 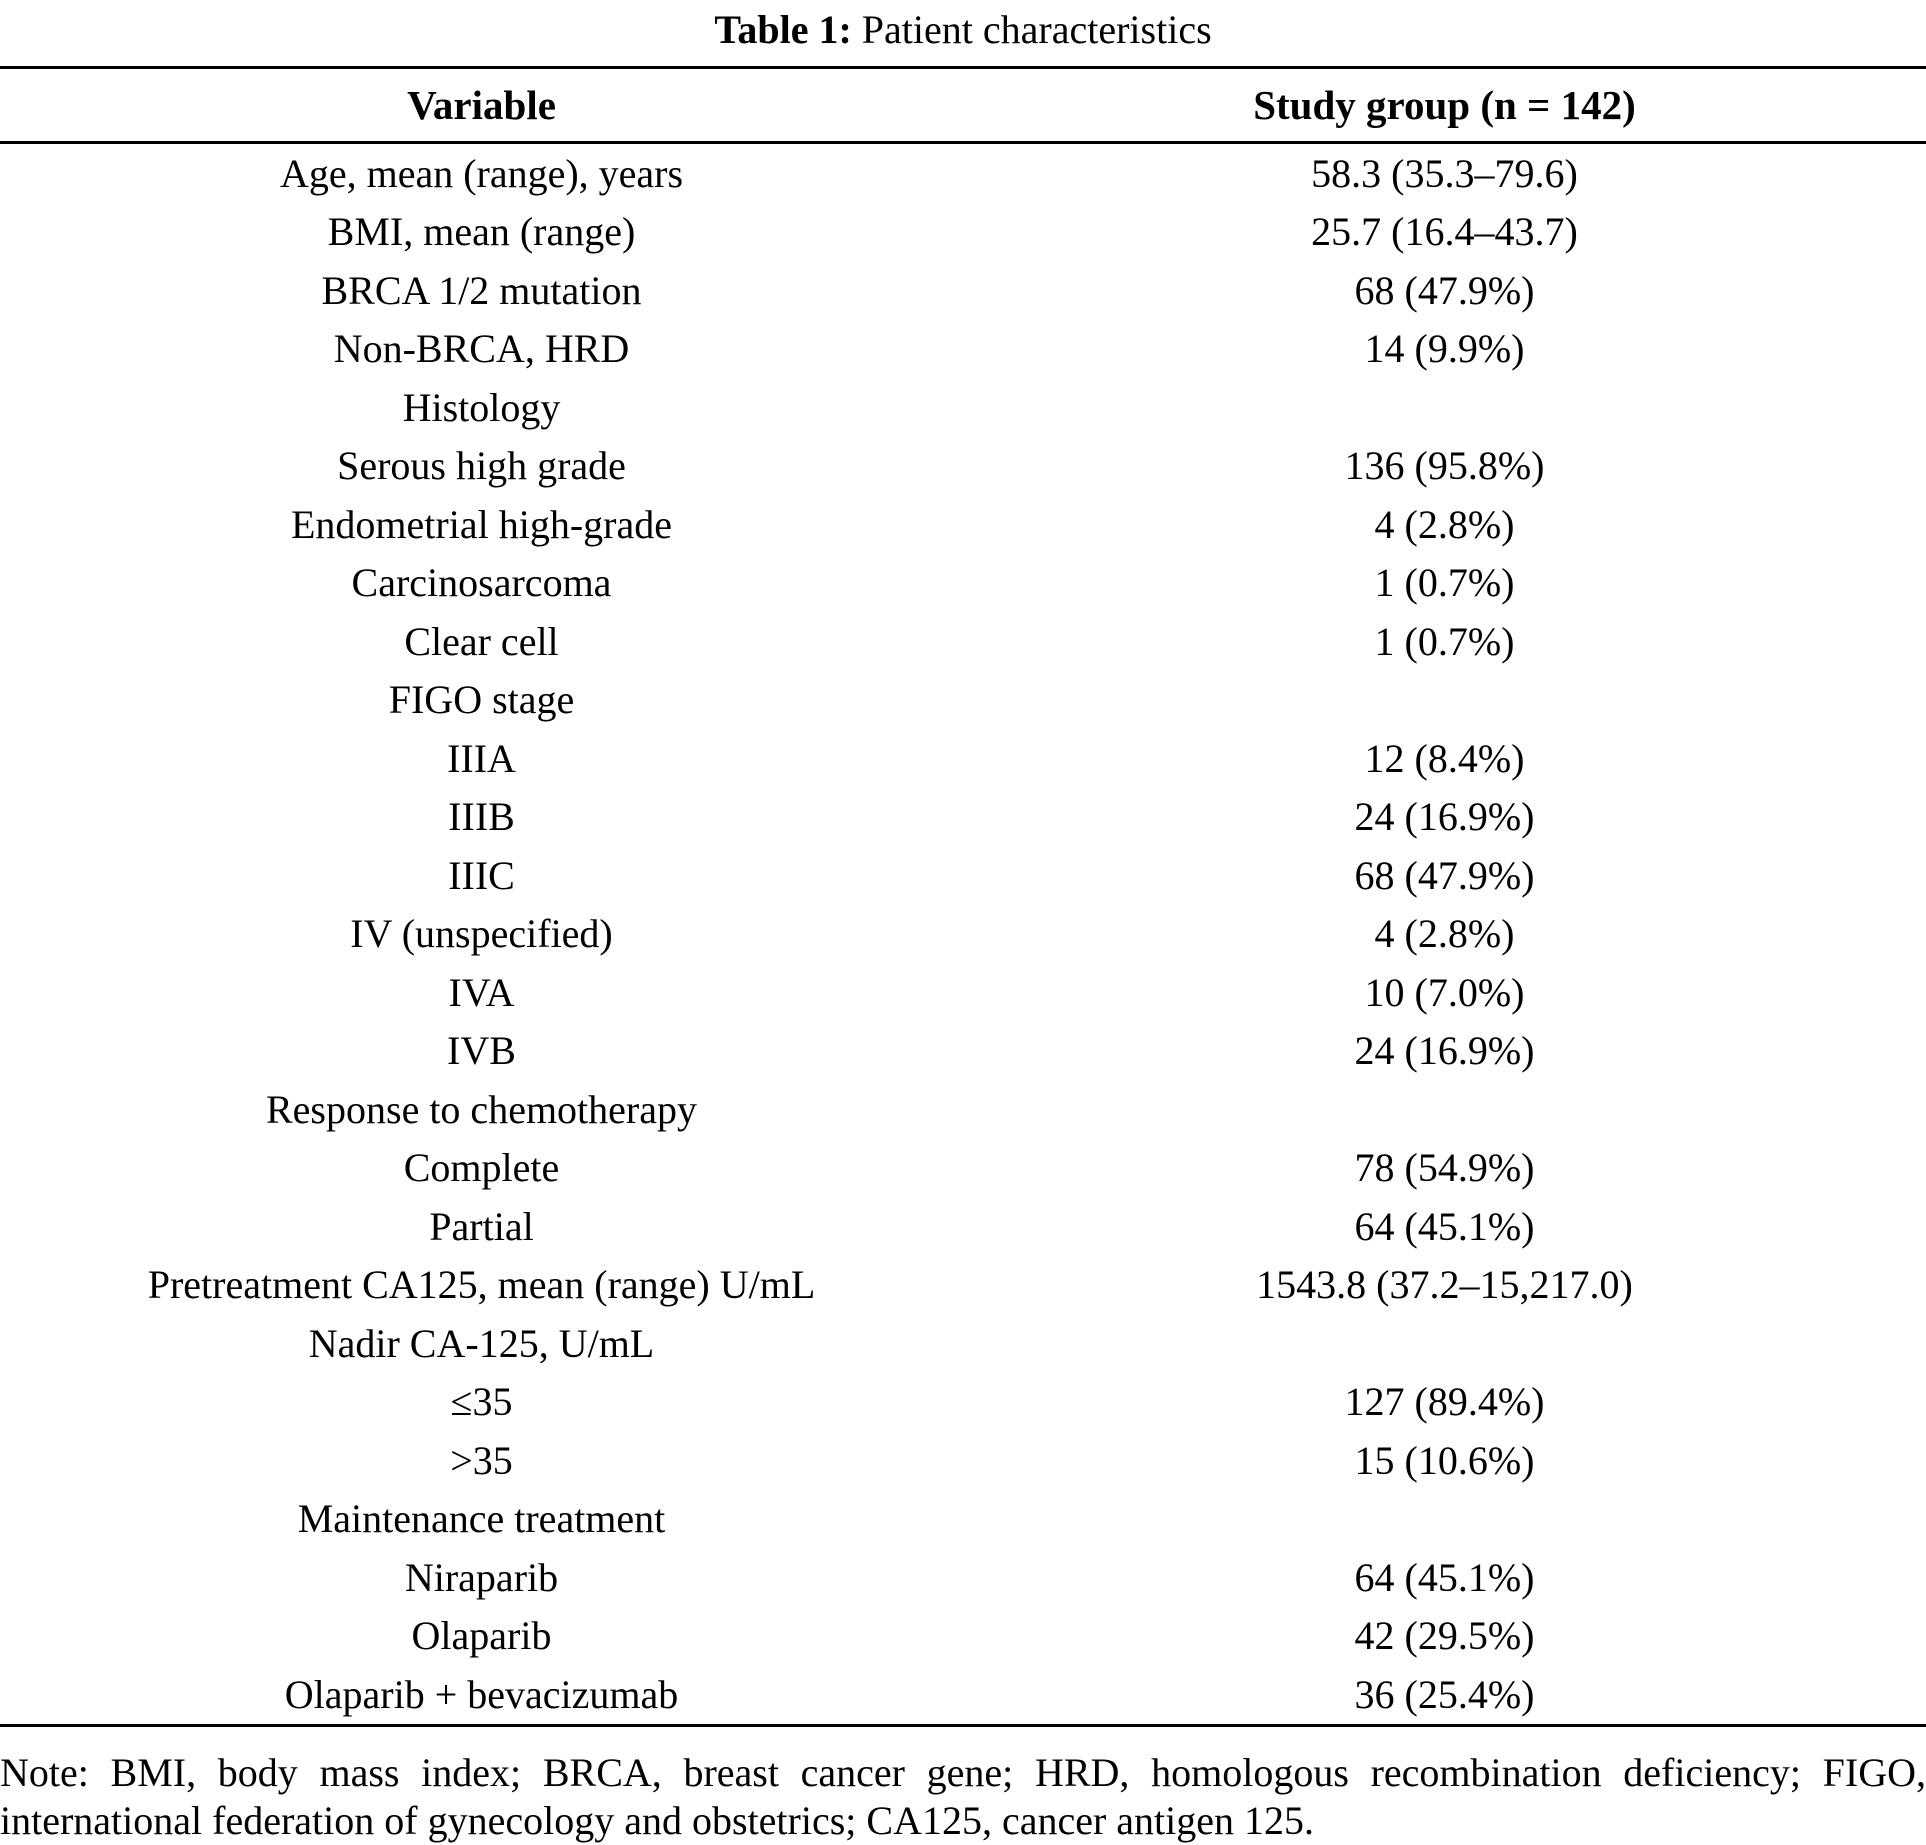 What do you see at coordinates (481, 232) in the screenshot?
I see `variable-cell: BMI, mean (range)` at bounding box center [481, 232].